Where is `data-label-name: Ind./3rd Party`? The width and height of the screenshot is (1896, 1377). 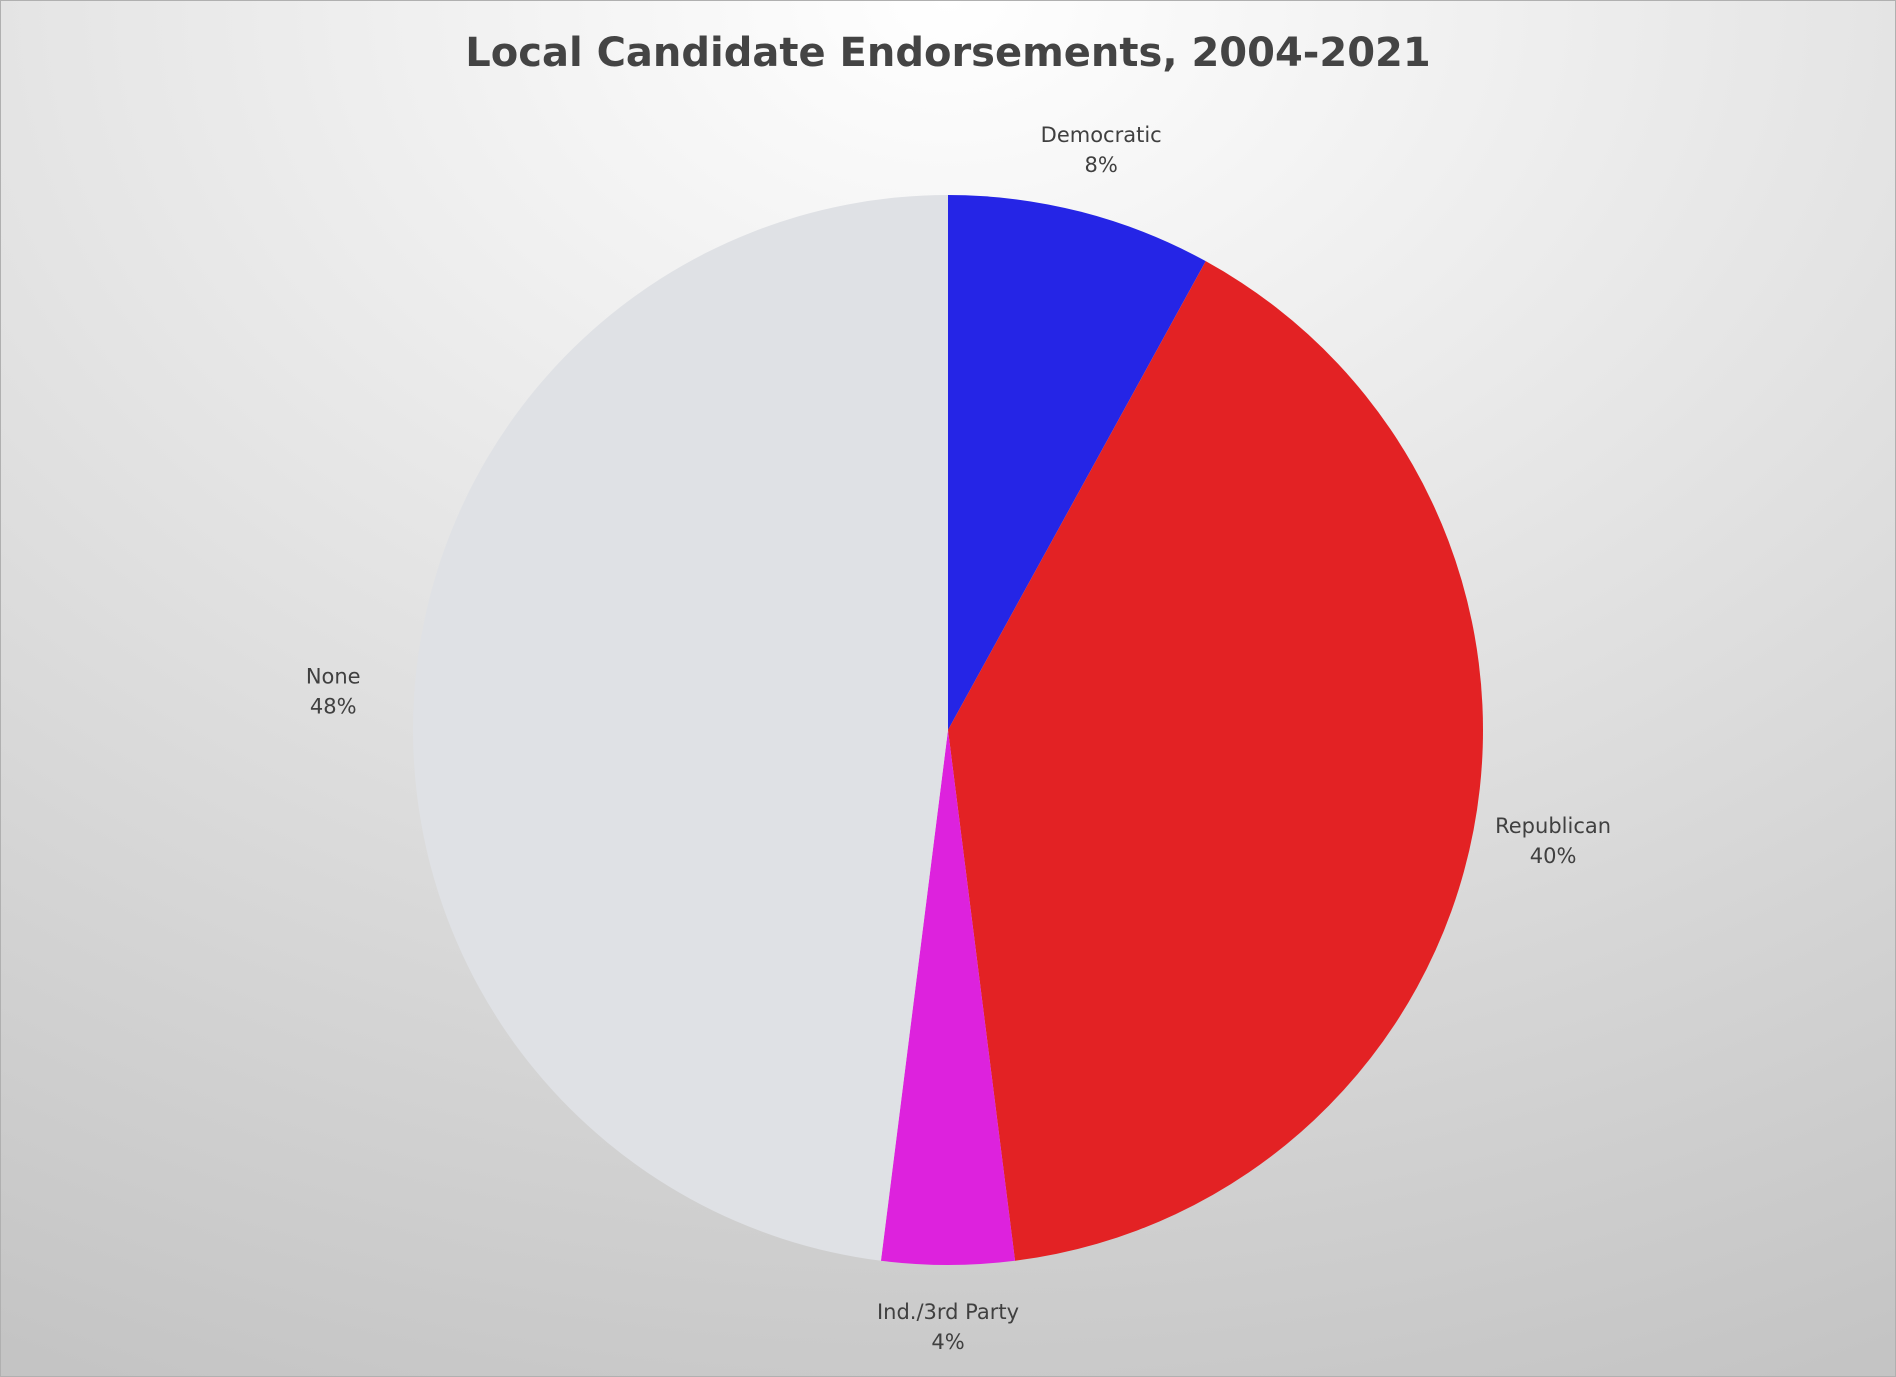
data-label-name: Ind./3rd Party is located at coordinates (948, 1312).